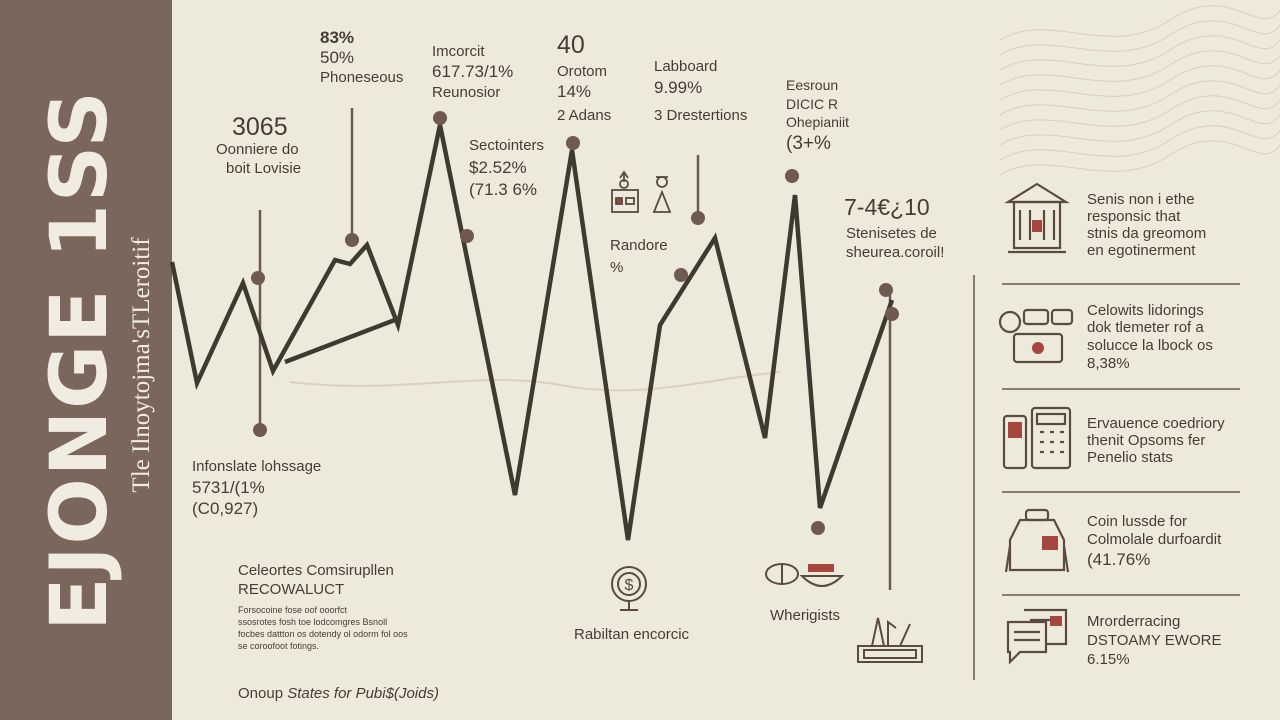  Describe the element at coordinates (808, 143) in the screenshot. I see `label-3pct: (3+%` at that location.